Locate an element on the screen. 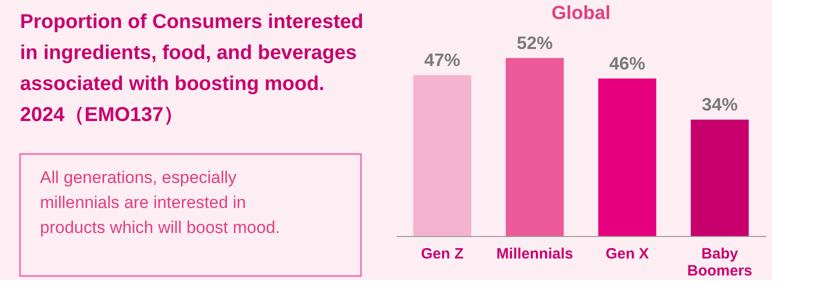 Image resolution: width=831 pixels, height=303 pixels. data-label: 47% is located at coordinates (442, 60).